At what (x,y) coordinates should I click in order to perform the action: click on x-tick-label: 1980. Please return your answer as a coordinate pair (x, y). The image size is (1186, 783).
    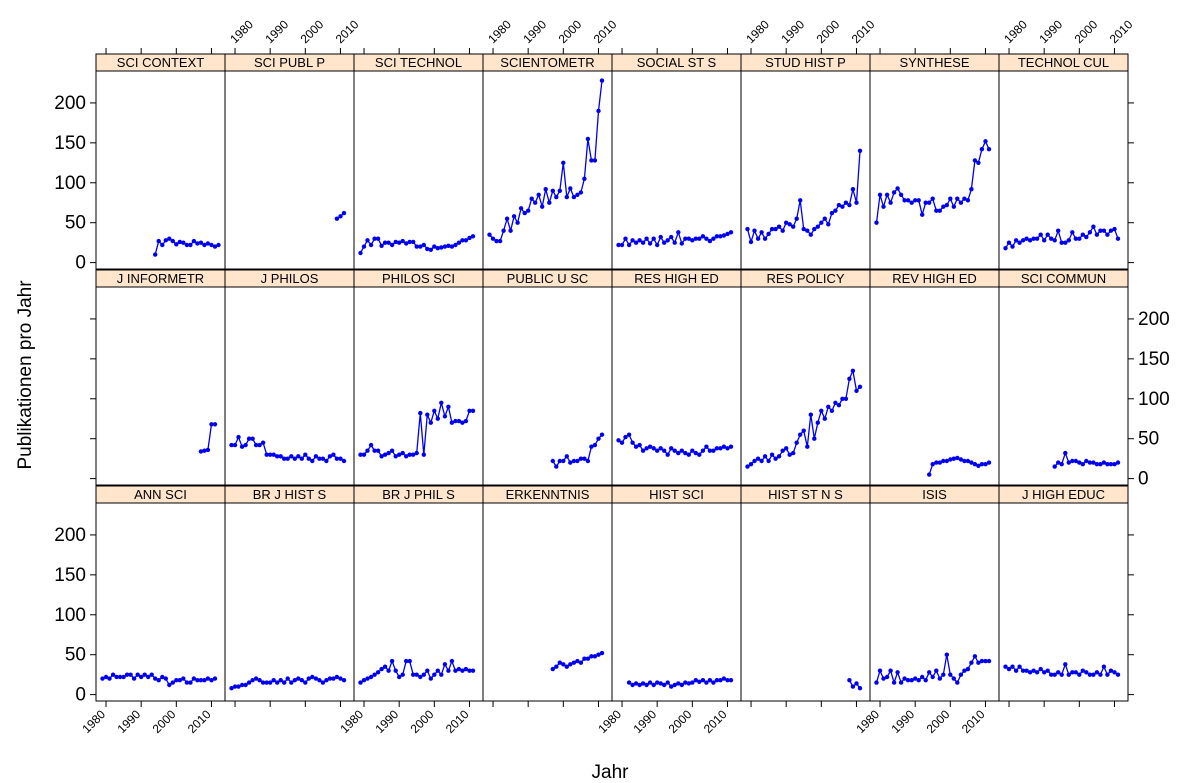
    Looking at the image, I should click on (351, 721).